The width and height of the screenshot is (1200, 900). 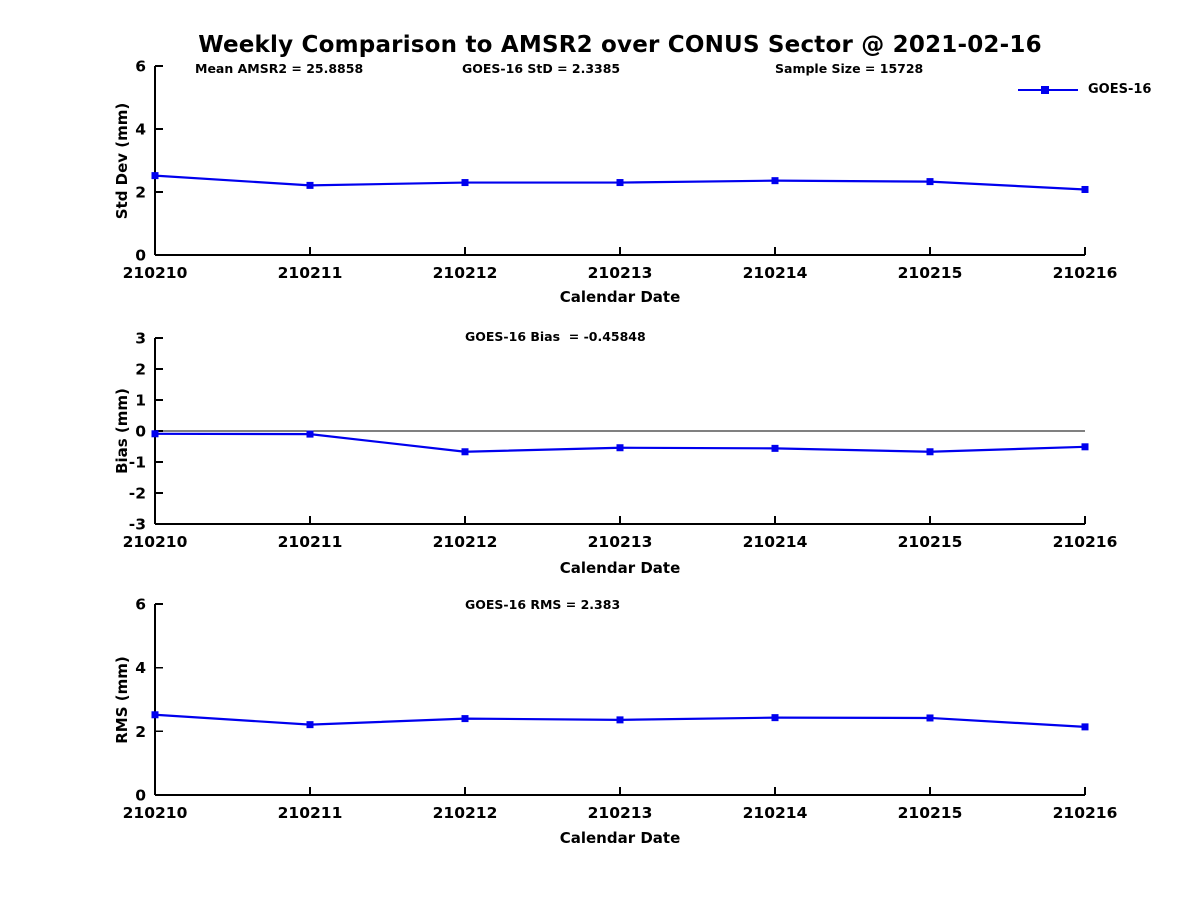 What do you see at coordinates (279, 68) in the screenshot?
I see `annotation-mean-amsr2: Mean AMSR2 = 25.8858` at bounding box center [279, 68].